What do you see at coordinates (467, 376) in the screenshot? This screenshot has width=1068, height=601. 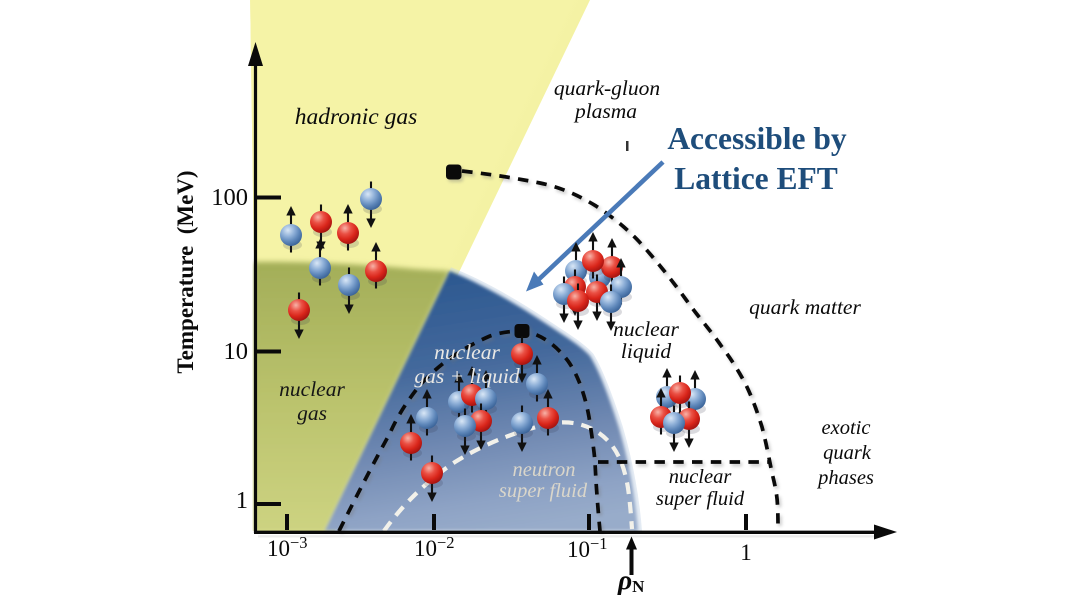 I see `svg-text: gas + liquid` at bounding box center [467, 376].